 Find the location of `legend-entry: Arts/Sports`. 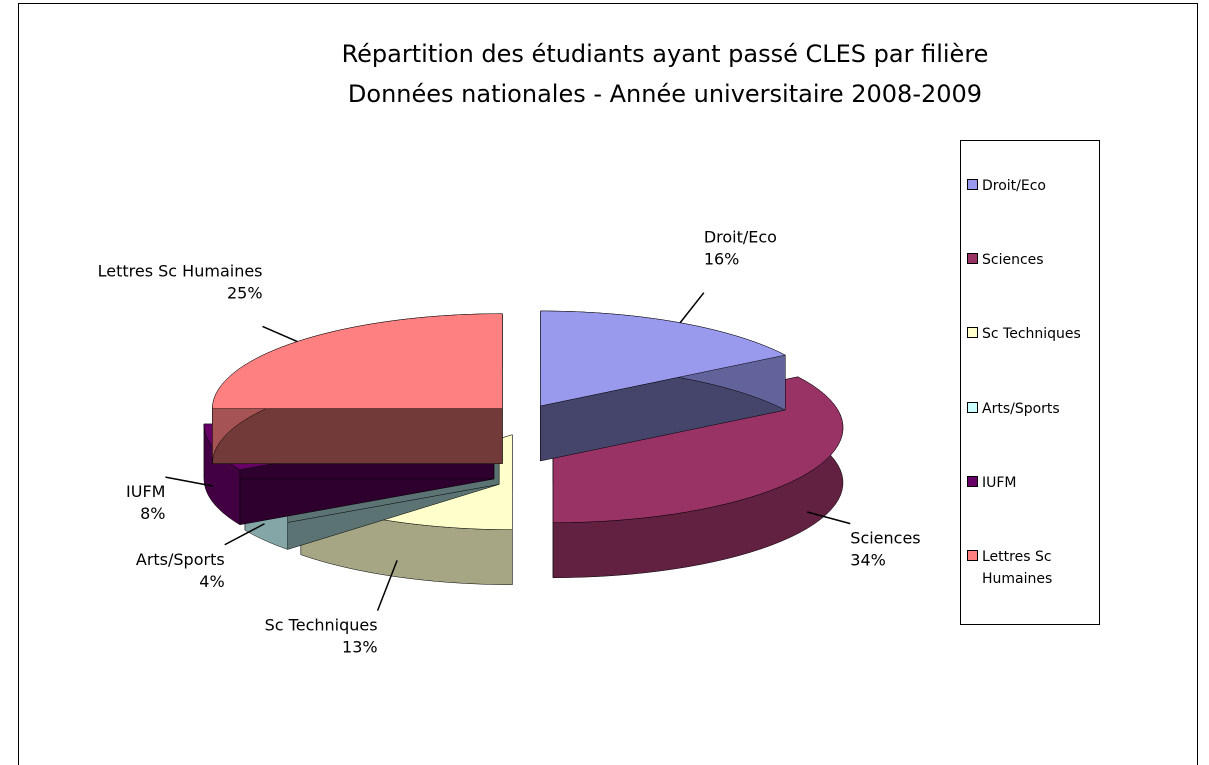

legend-entry: Arts/Sports is located at coordinates (1030, 409).